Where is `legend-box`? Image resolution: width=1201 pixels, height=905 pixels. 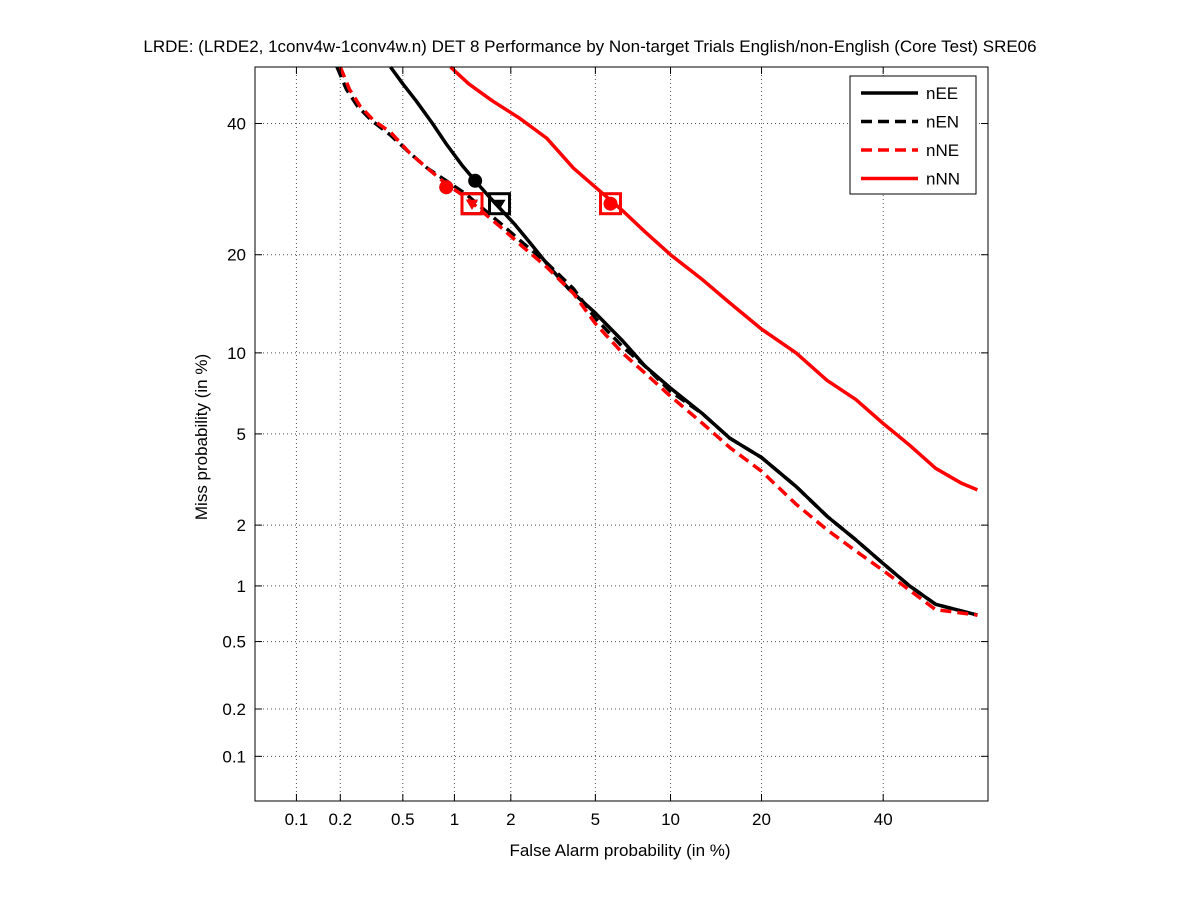
legend-box is located at coordinates (913, 135).